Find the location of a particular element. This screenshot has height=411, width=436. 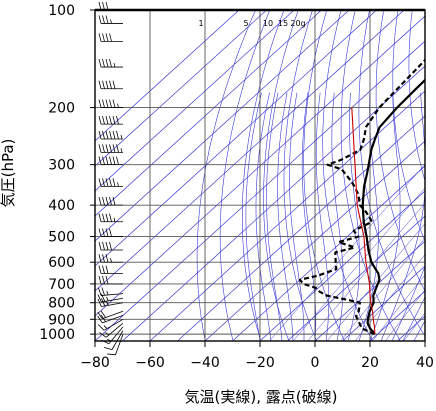

mixing-ratio-label: 15 is located at coordinates (283, 23).